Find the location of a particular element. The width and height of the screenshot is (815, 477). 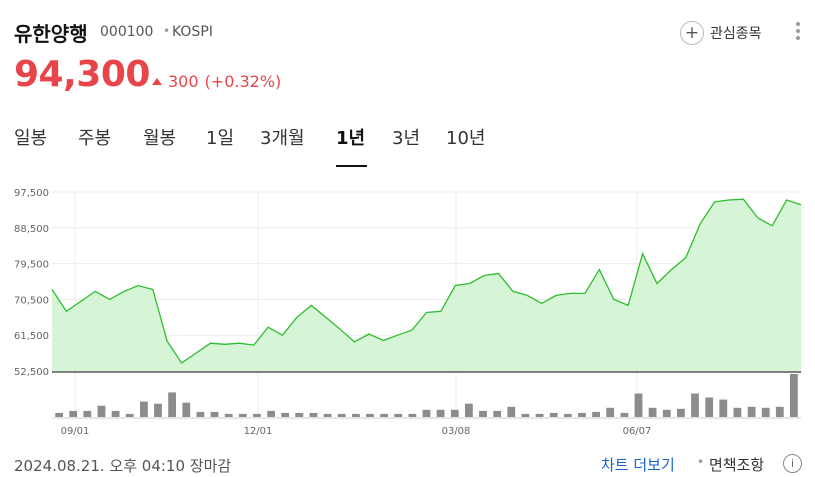

price-change: 300 (+0.32%) is located at coordinates (216, 81).